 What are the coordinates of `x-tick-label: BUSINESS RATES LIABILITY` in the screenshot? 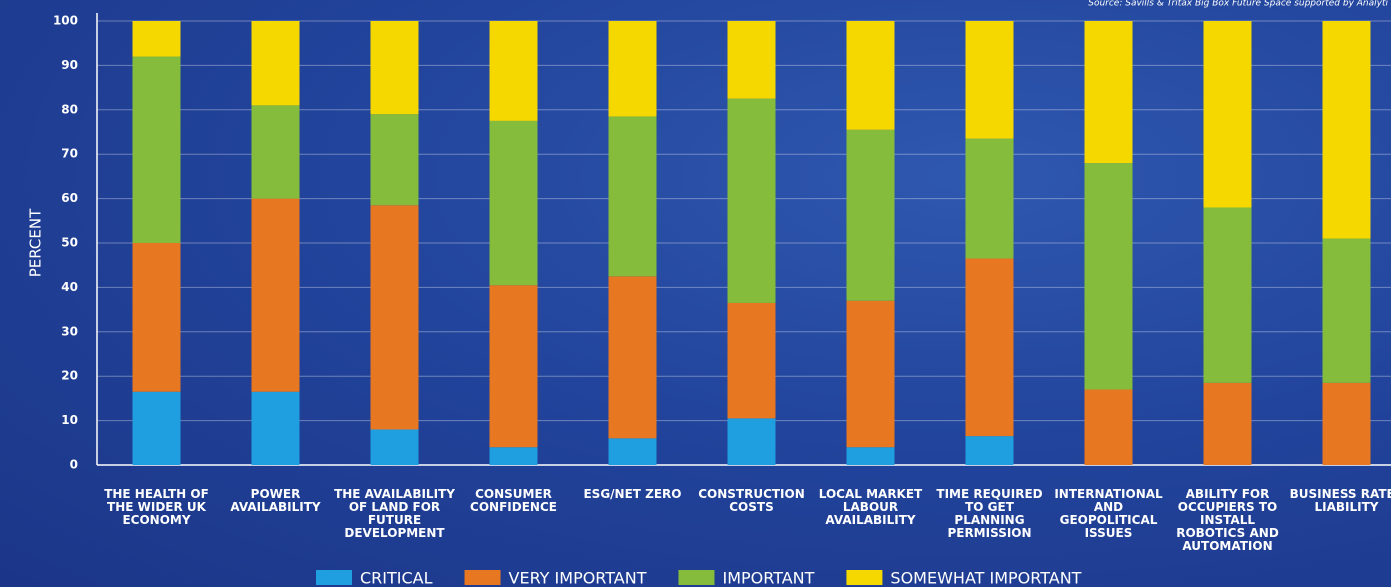 It's located at (1340, 500).